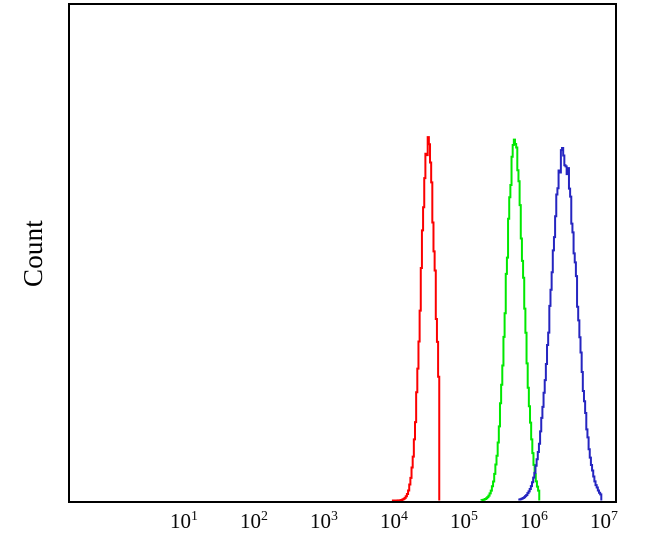  What do you see at coordinates (560, 324) in the screenshot?
I see `histogram-trace-blue-population` at bounding box center [560, 324].